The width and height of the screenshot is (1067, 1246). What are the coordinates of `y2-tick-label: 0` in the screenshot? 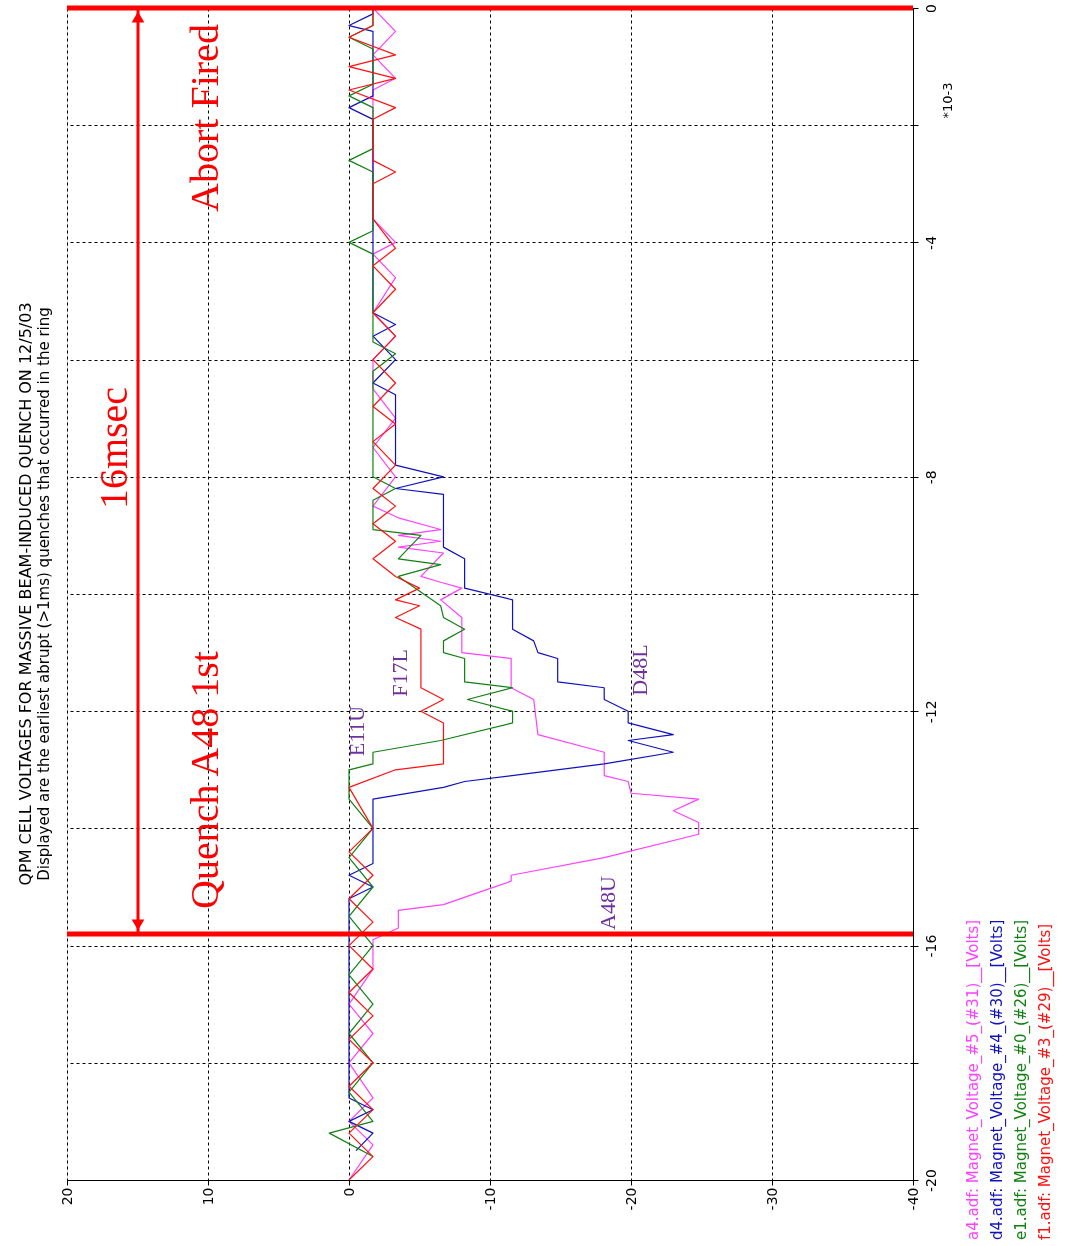 It's located at (930, 8).